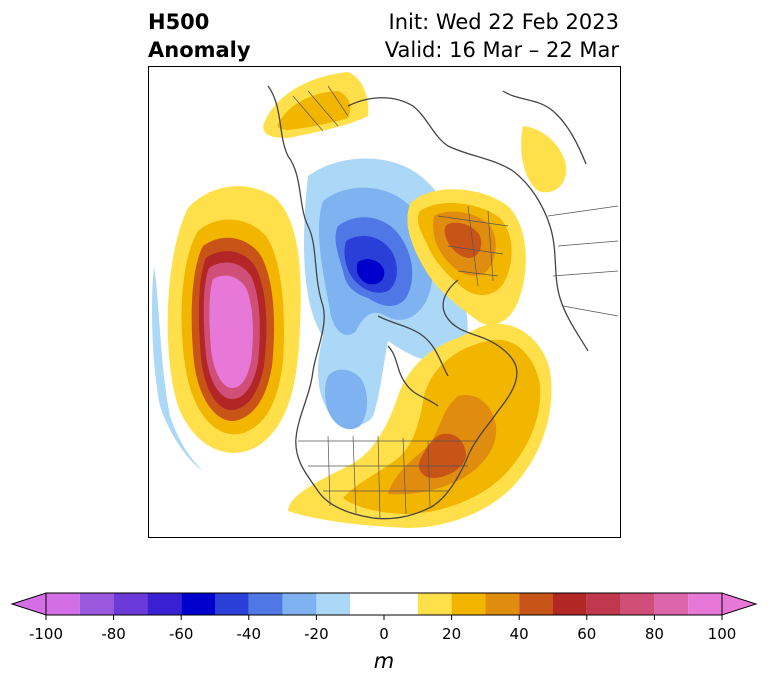 This screenshot has height=684, width=768. Describe the element at coordinates (384, 661) in the screenshot. I see `colorbar-units-label: m` at that location.